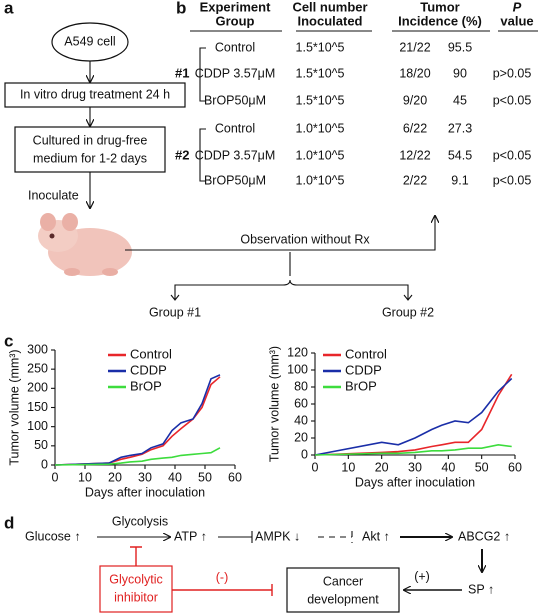 Image resolution: width=542 pixels, height=616 pixels. Describe the element at coordinates (85, 244) in the screenshot. I see `mouse-illustration` at that location.